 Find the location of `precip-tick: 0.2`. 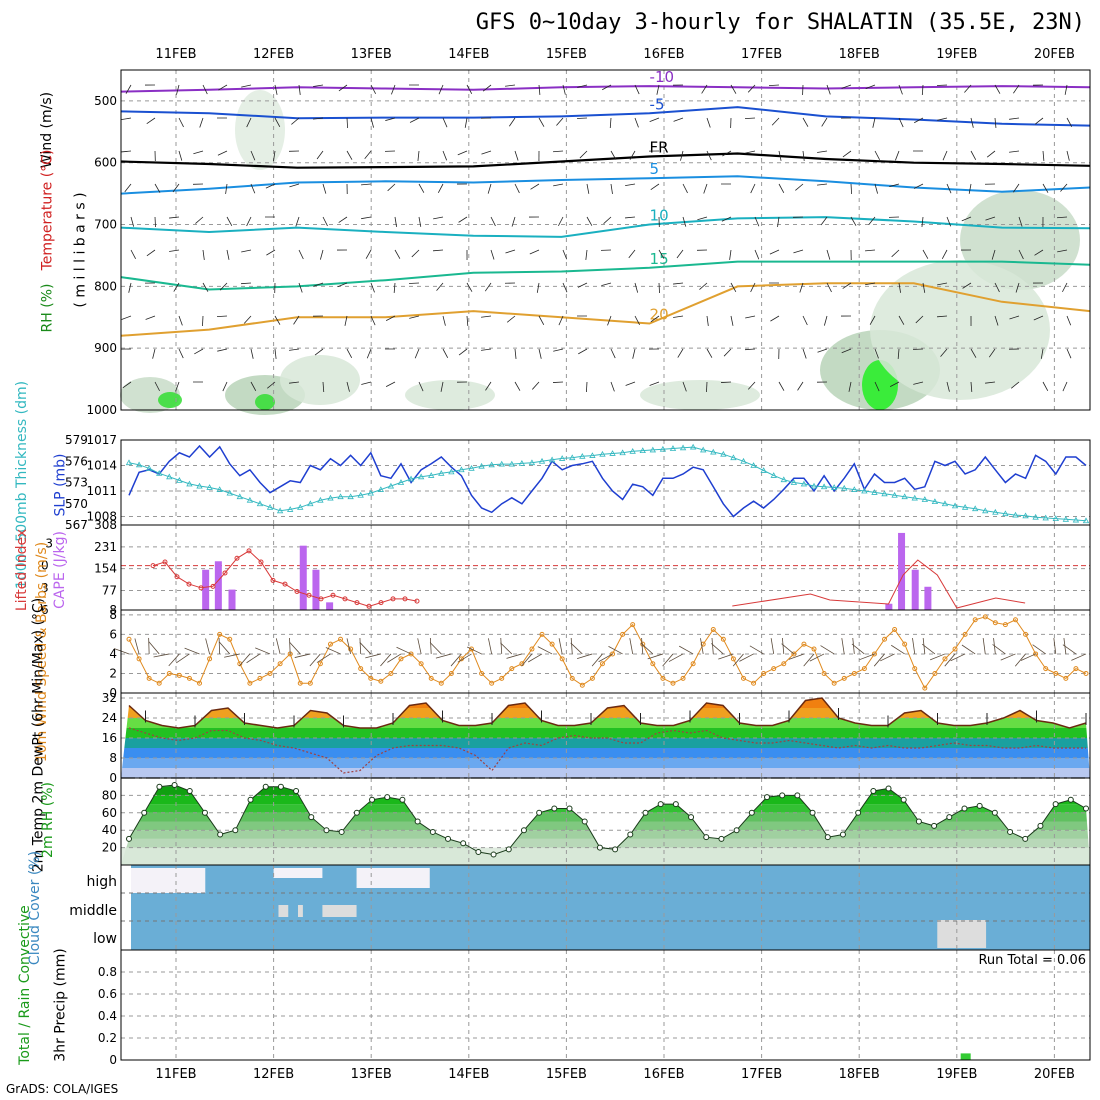

precip-tick: 0.2 is located at coordinates (107, 1038).